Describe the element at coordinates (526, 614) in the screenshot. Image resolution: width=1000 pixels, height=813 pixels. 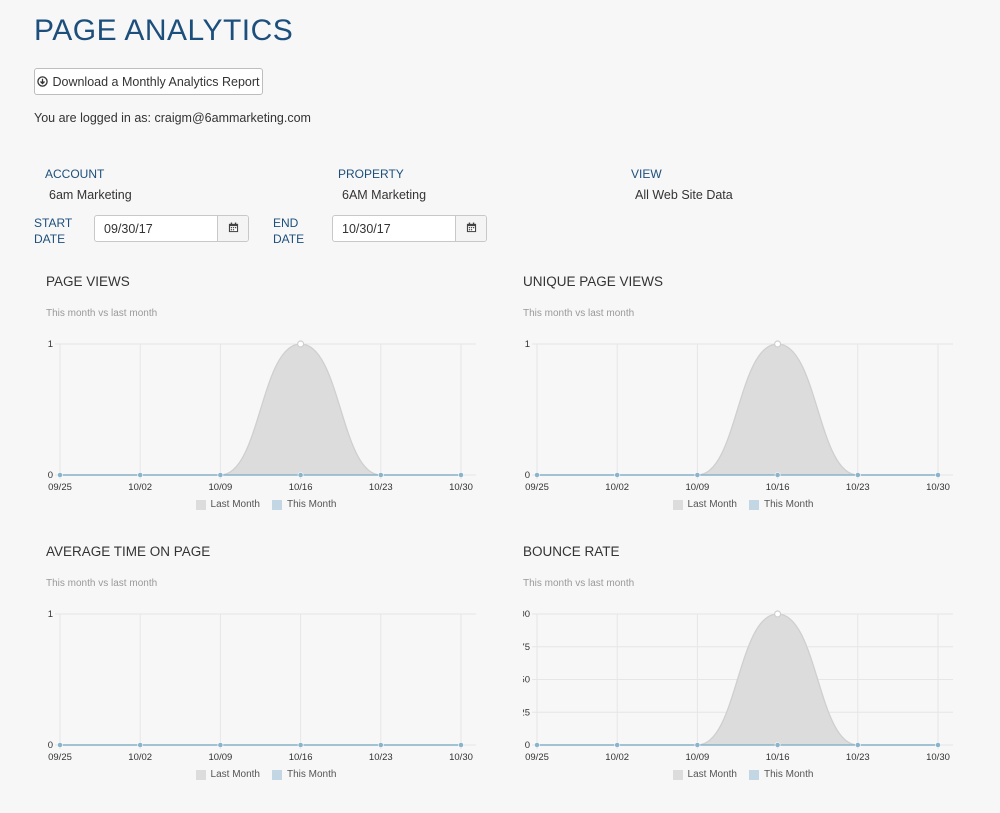
I see `y-tick-label: 100` at that location.